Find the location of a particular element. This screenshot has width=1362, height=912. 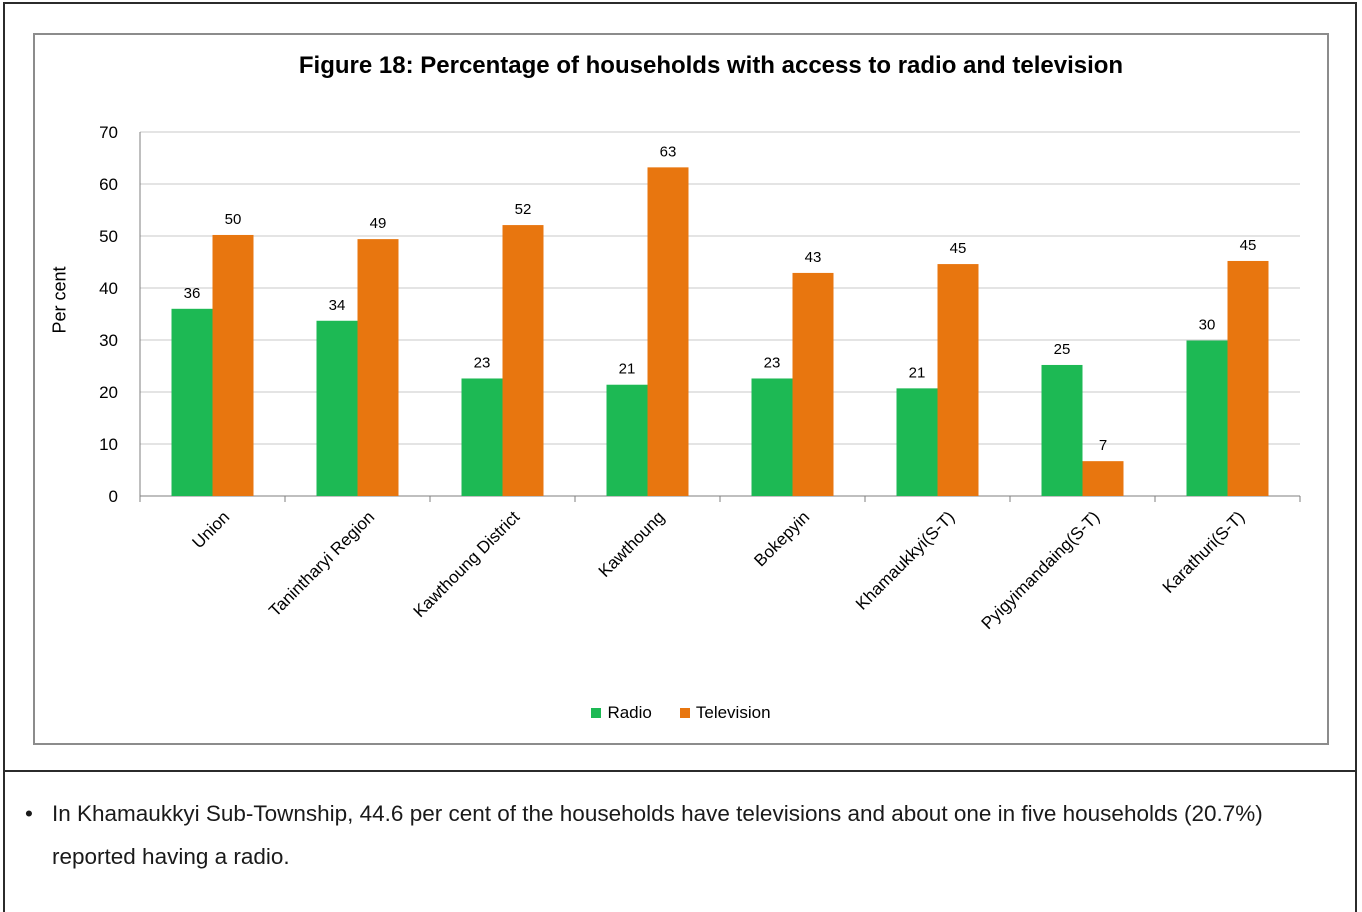

y-tick-label: 10 is located at coordinates (108, 444).